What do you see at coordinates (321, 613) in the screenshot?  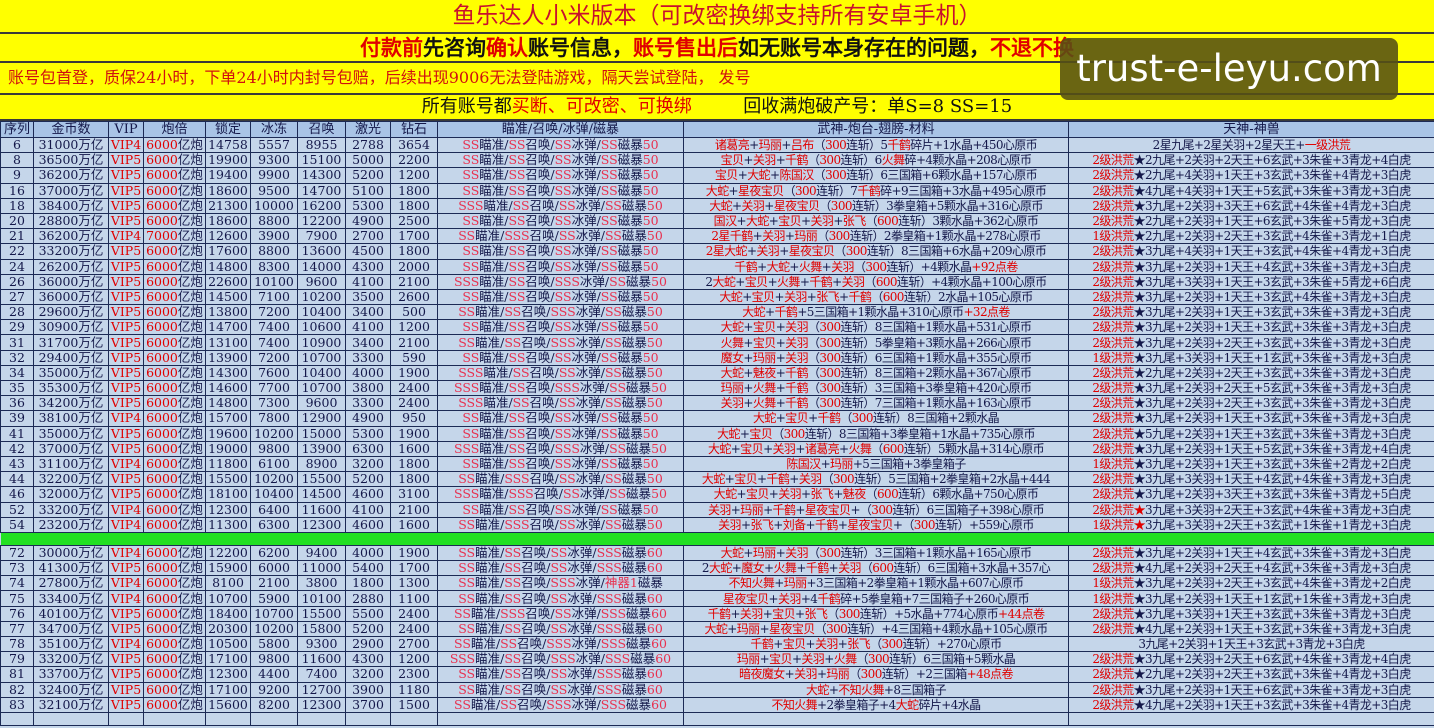 I see `cell-summon: 15500` at bounding box center [321, 613].